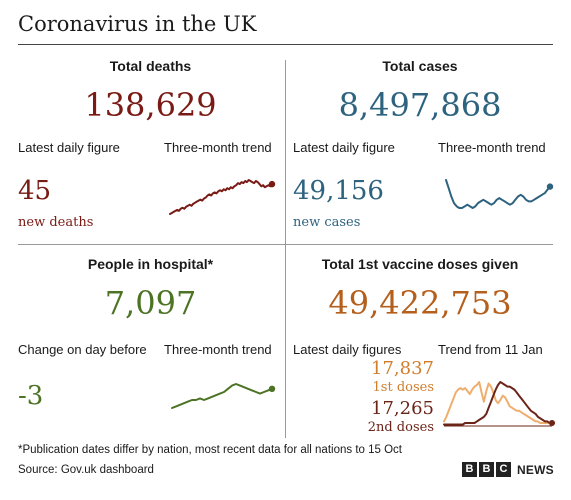 The width and height of the screenshot is (571, 500). Describe the element at coordinates (402, 368) in the screenshot. I see `vaccine-dose1-value: 17,837` at that location.